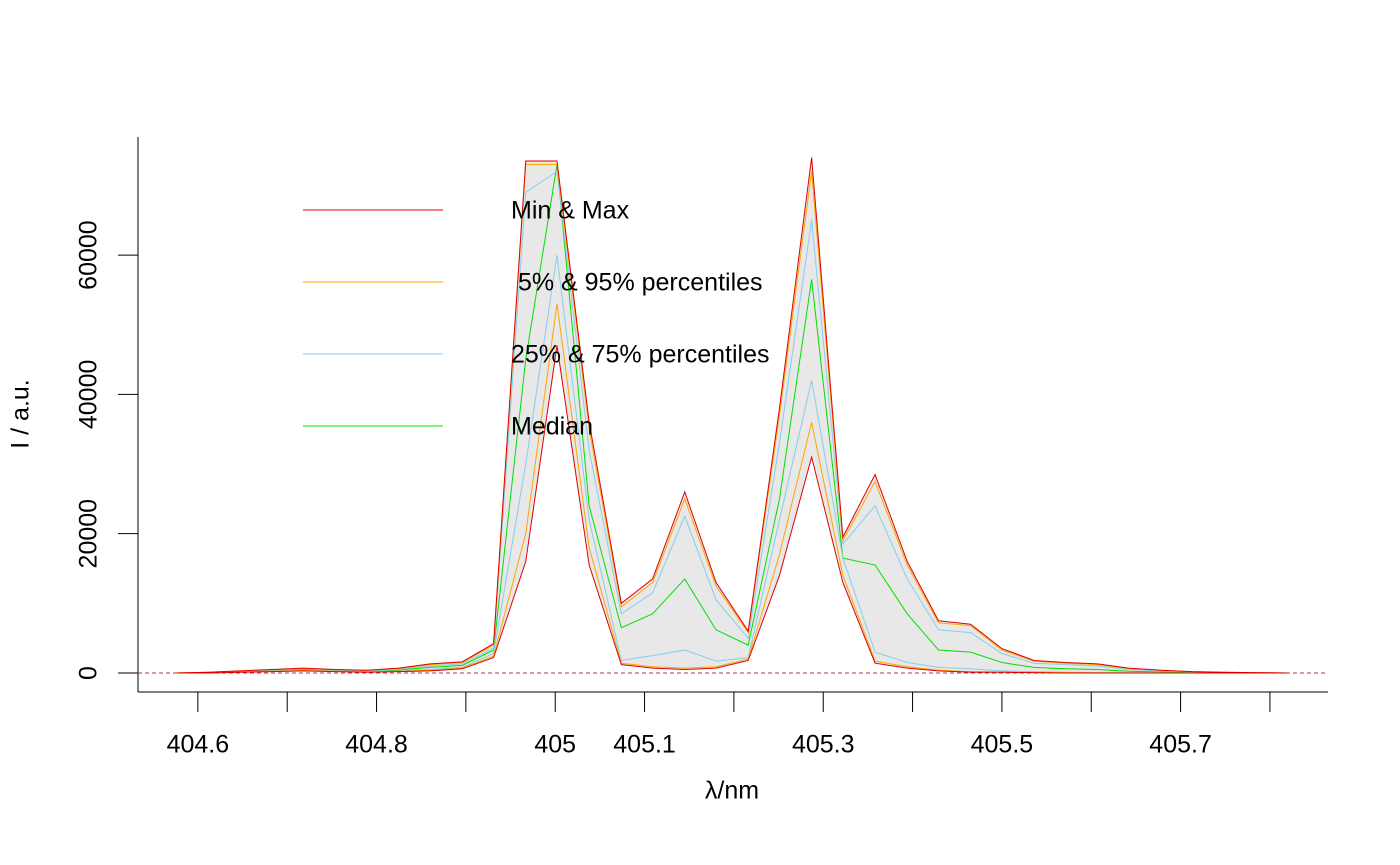 This screenshot has height=865, width=1400. Describe the element at coordinates (644, 745) in the screenshot. I see `x-tick-label: 405.1` at that location.